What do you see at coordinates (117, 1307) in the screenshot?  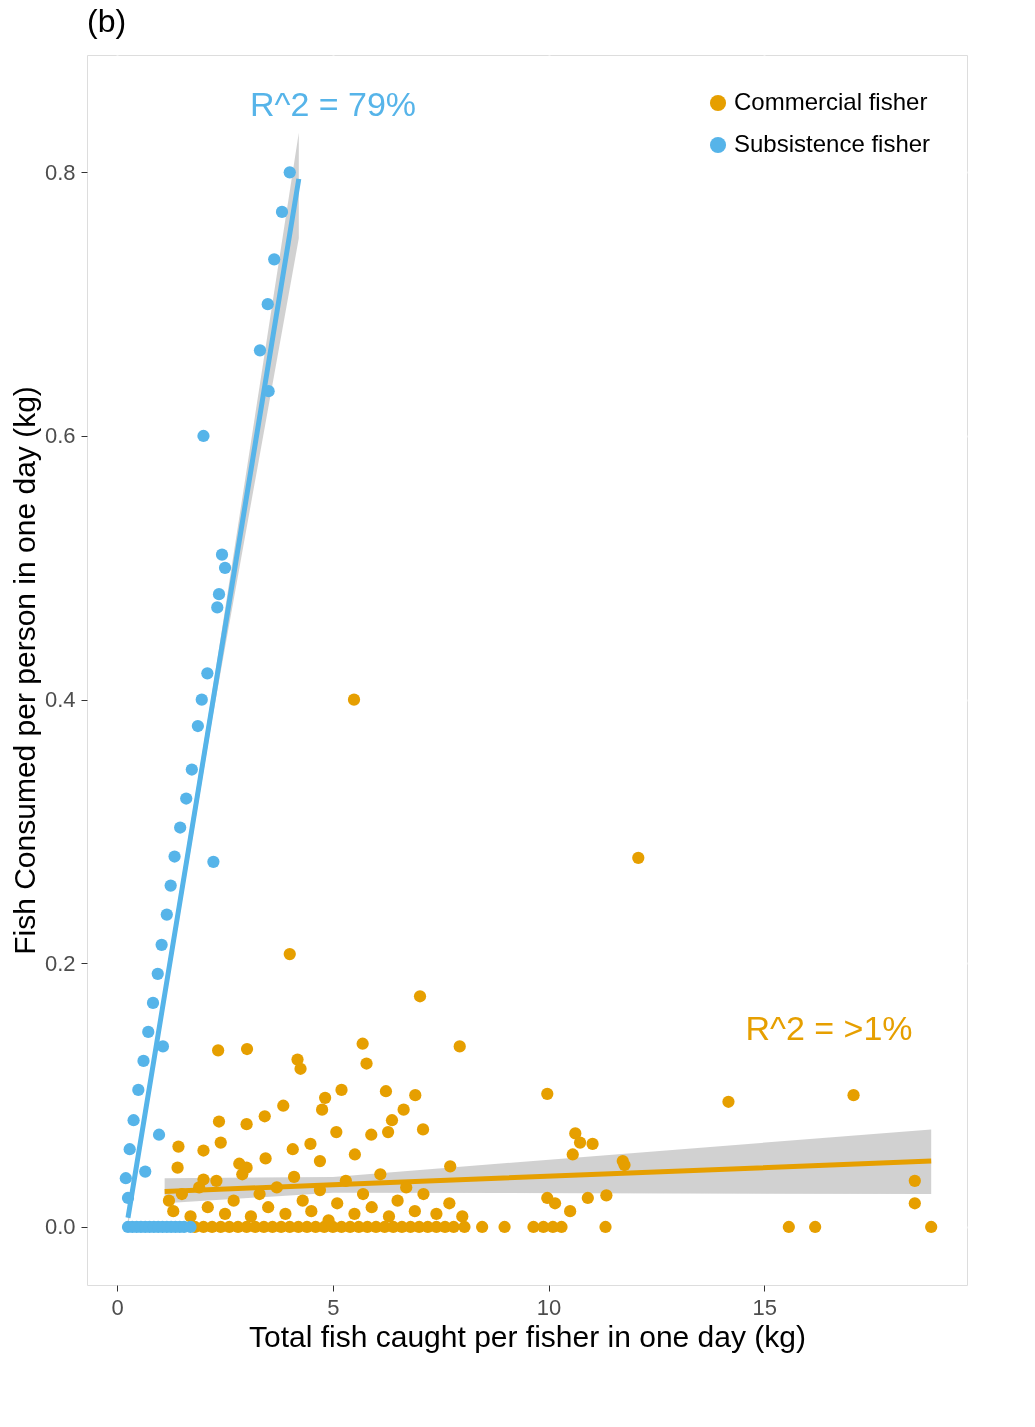 I see `x-tick-label: 0` at bounding box center [117, 1307].